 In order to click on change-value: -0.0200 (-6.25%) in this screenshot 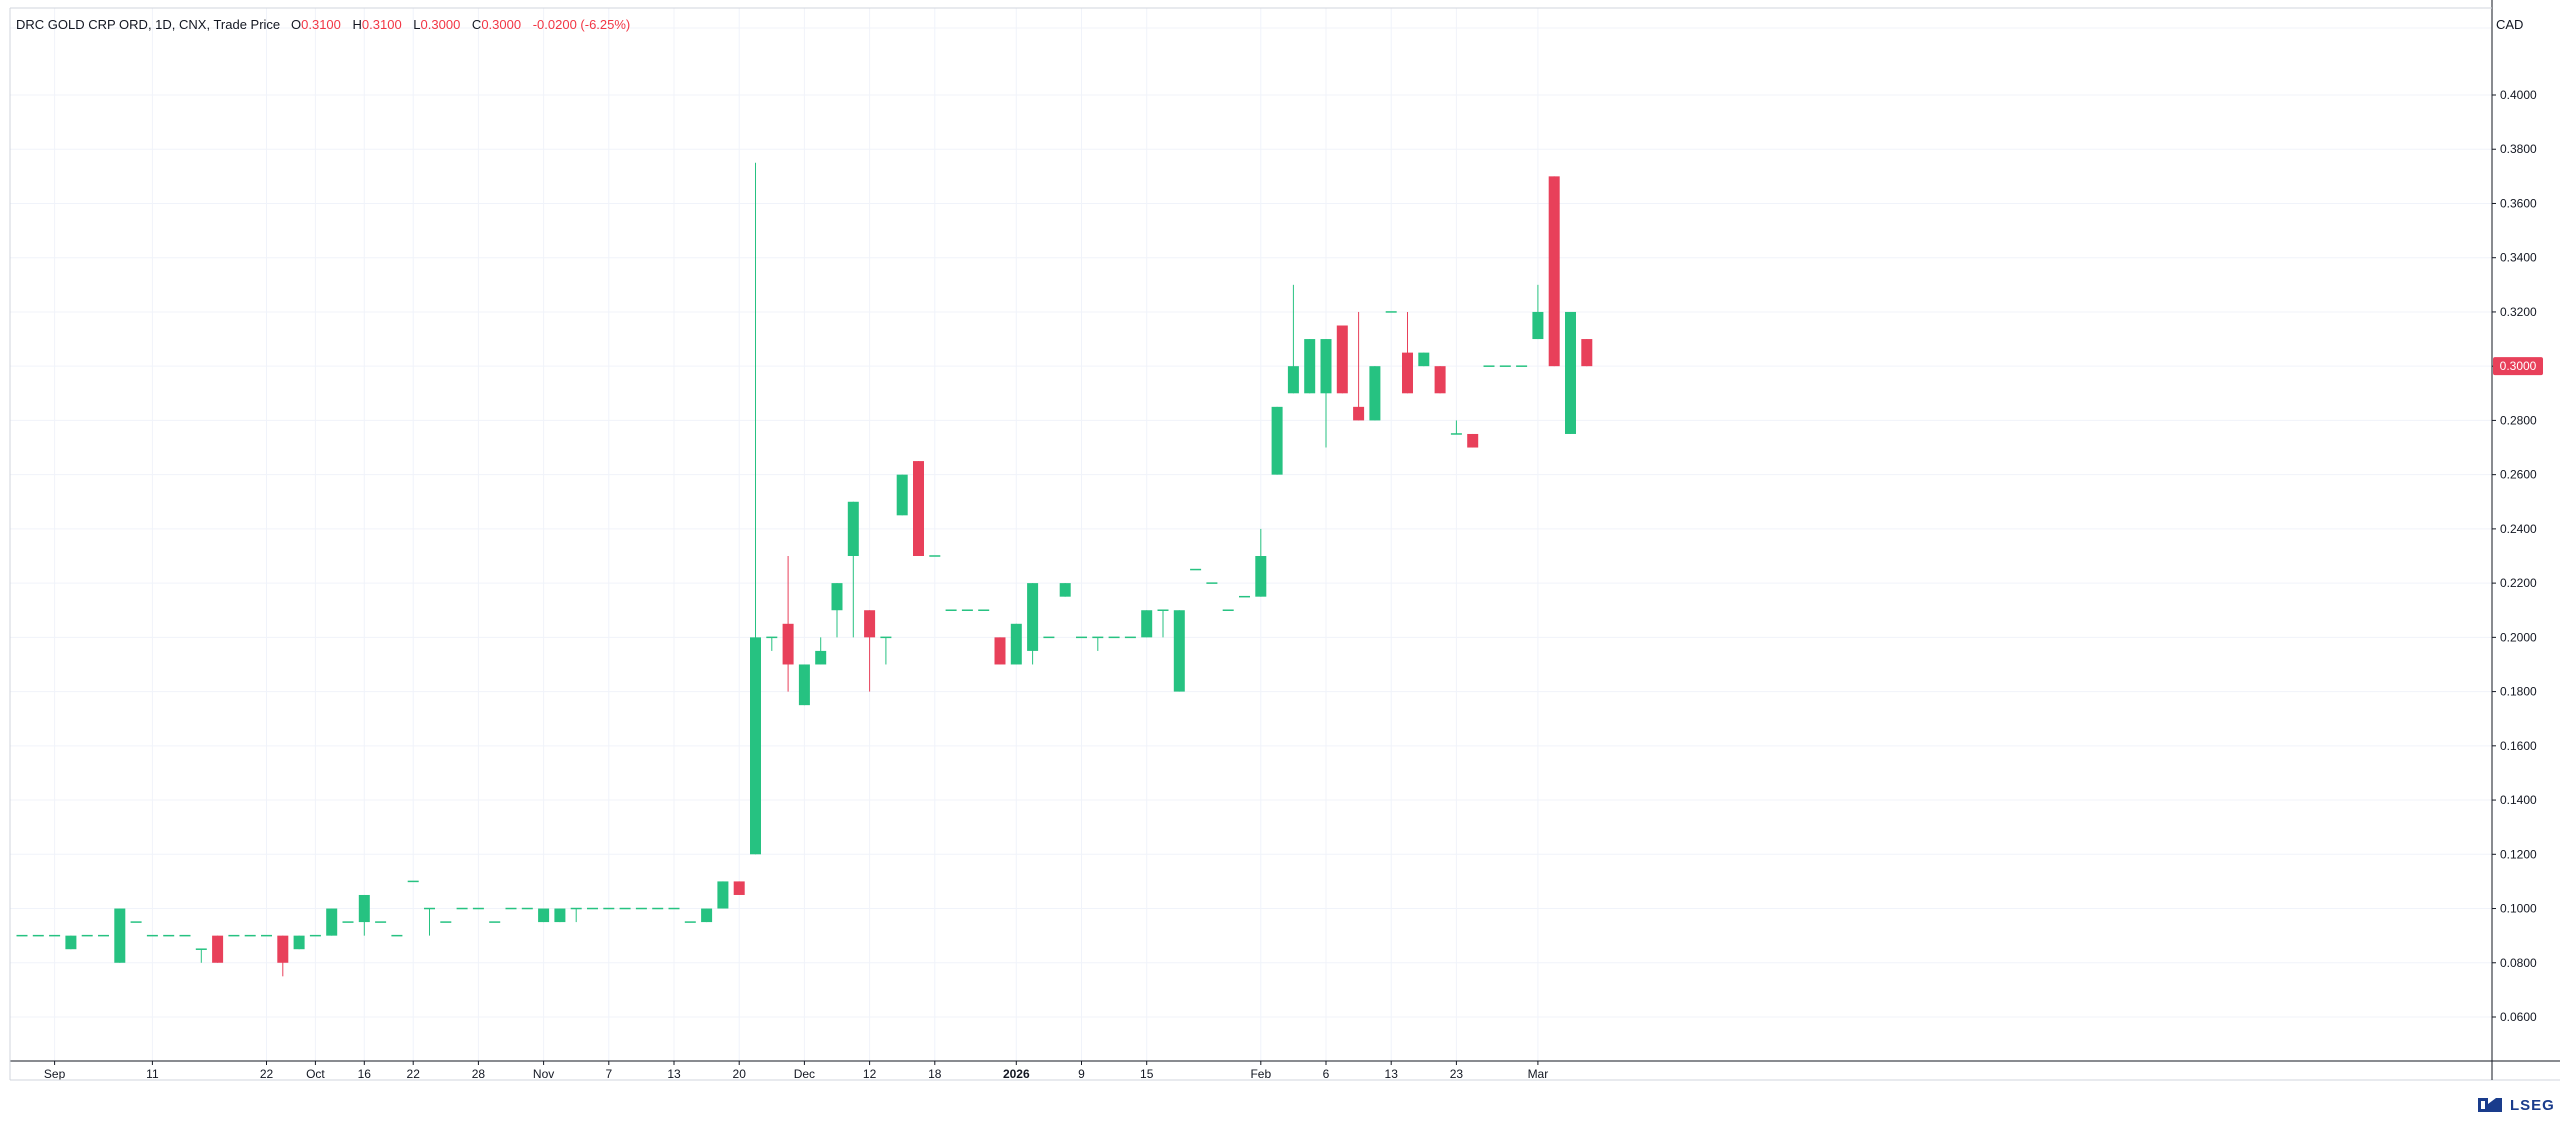, I will do `click(581, 24)`.